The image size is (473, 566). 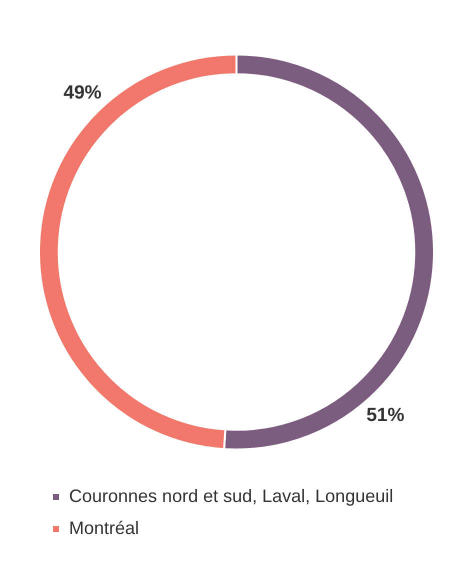 What do you see at coordinates (385, 415) in the screenshot?
I see `data-label: 51%` at bounding box center [385, 415].